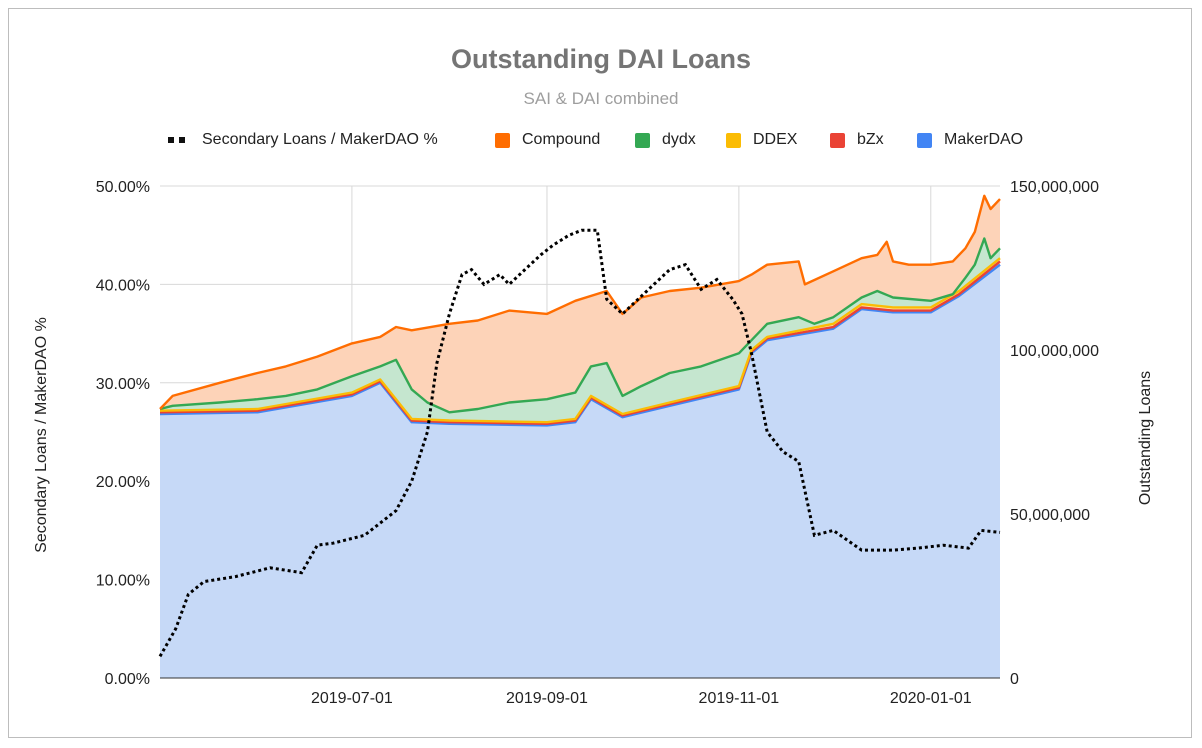  I want to click on legend-item-dydx: dydx, so click(665, 140).